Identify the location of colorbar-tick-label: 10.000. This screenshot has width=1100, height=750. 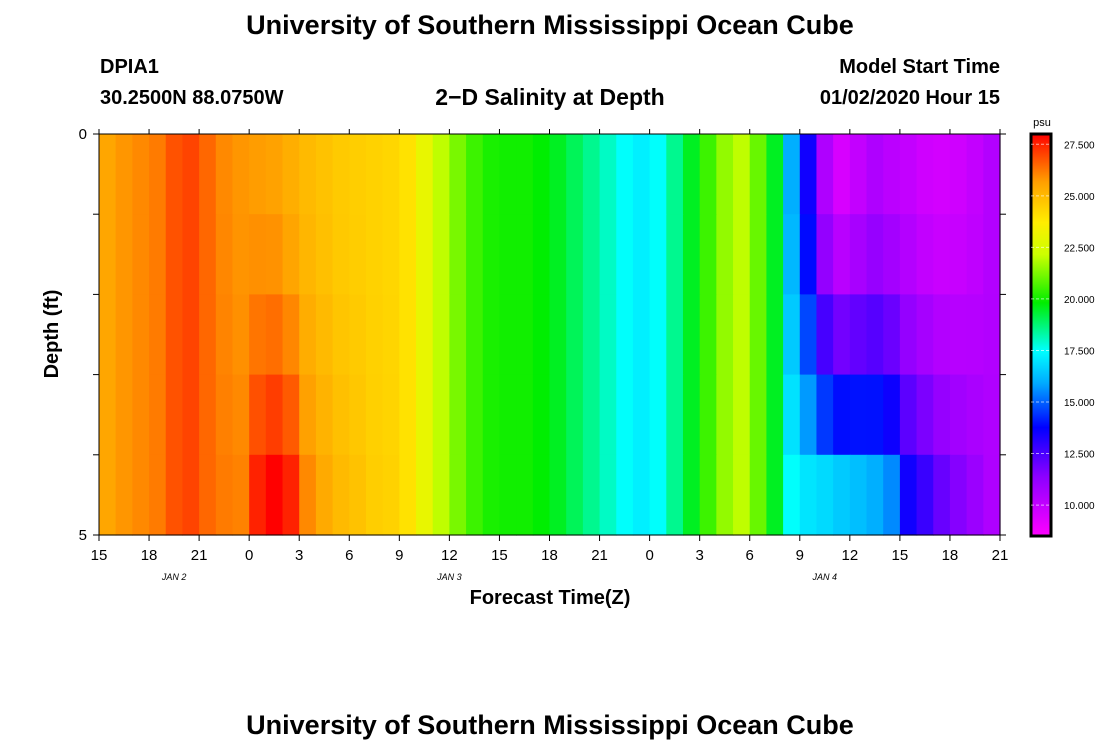
(1079, 506).